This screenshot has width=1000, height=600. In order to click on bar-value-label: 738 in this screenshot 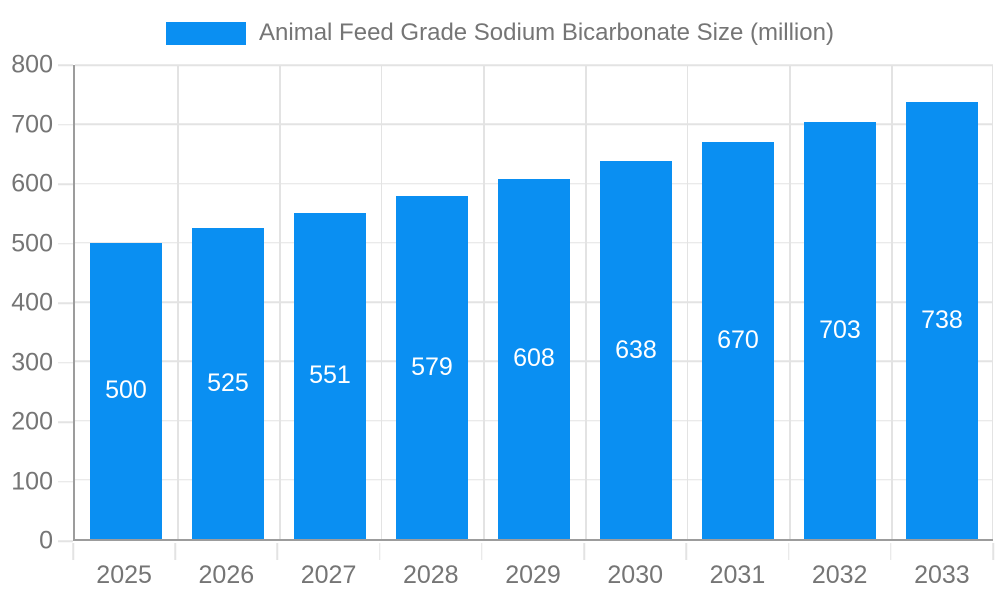, I will do `click(942, 319)`.